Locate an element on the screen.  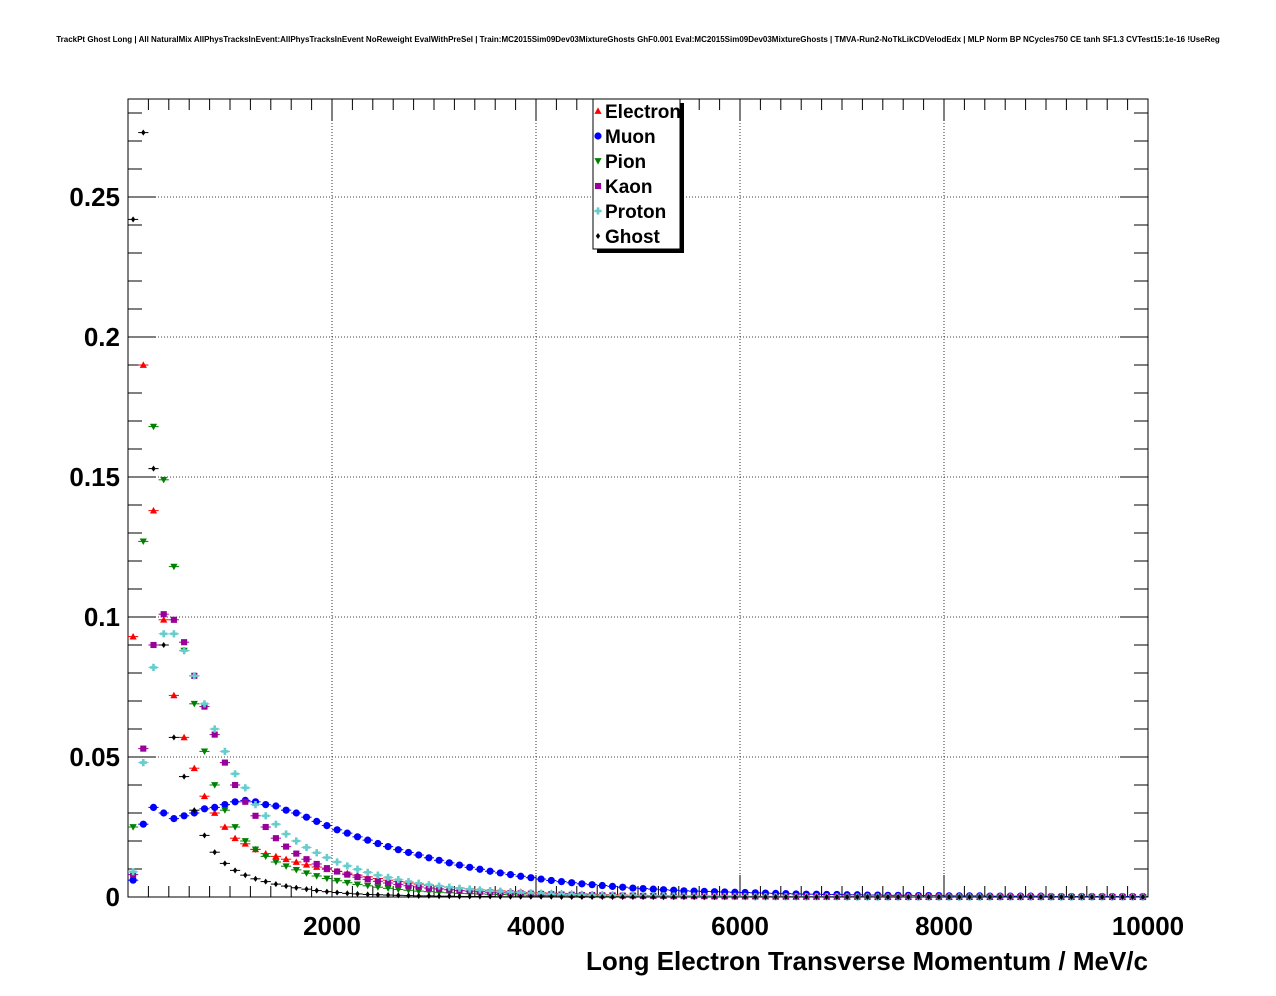
y-tick-label: 0.15 is located at coordinates (94, 477).